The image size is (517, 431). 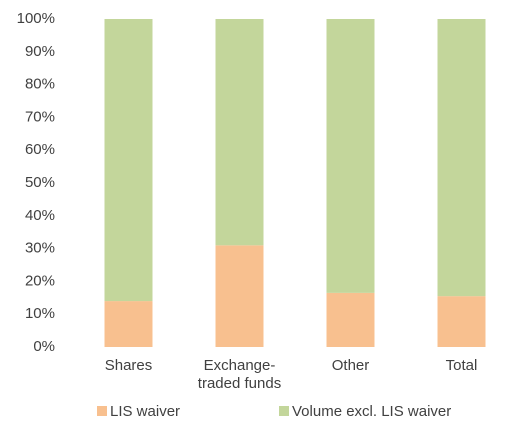 What do you see at coordinates (40, 248) in the screenshot?
I see `y-tick-label: 30%` at bounding box center [40, 248].